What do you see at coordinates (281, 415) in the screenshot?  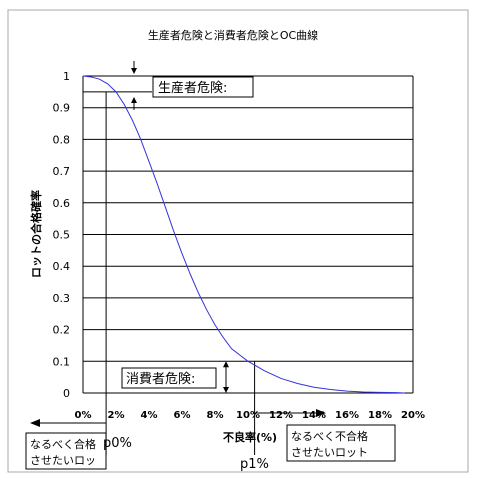 I see `x-tick-label: 12%` at bounding box center [281, 415].